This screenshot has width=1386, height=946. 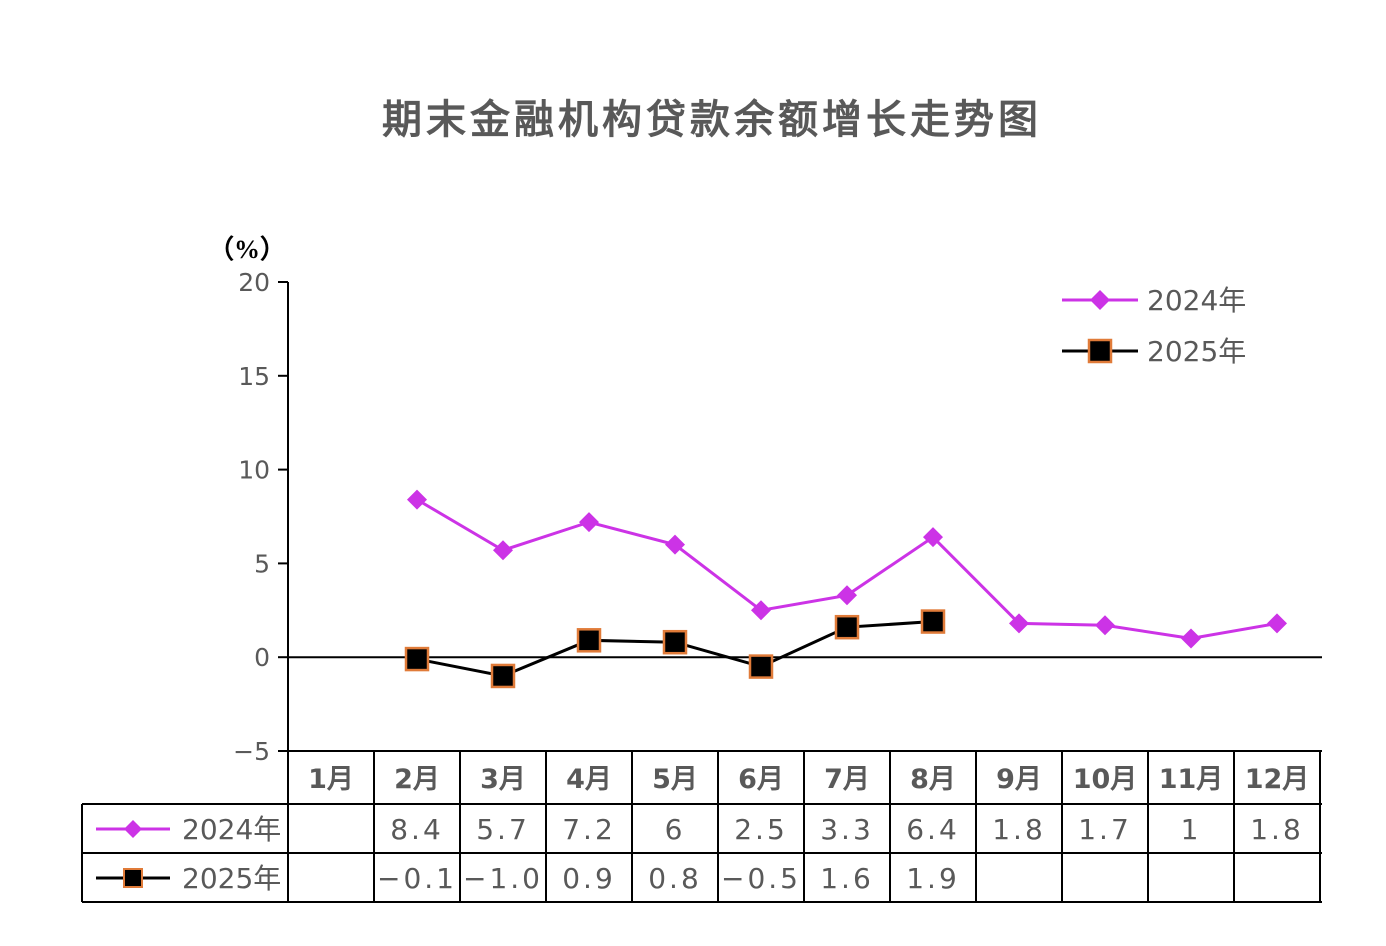 What do you see at coordinates (503, 878) in the screenshot?
I see `data-label: −1.0` at bounding box center [503, 878].